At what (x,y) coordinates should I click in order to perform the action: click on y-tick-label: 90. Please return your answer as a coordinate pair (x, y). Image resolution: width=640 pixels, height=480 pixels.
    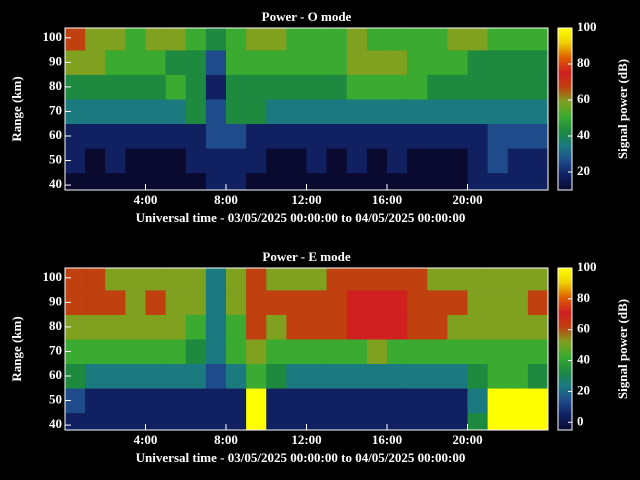
    Looking at the image, I should click on (55, 300).